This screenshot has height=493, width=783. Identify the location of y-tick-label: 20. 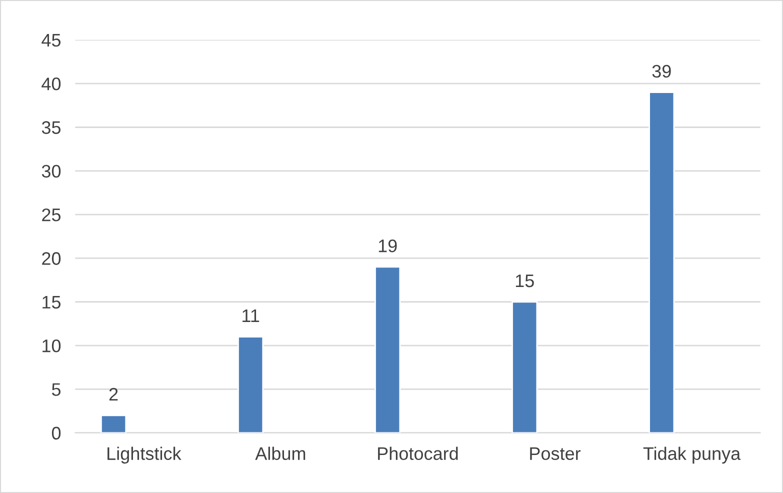
(51, 258).